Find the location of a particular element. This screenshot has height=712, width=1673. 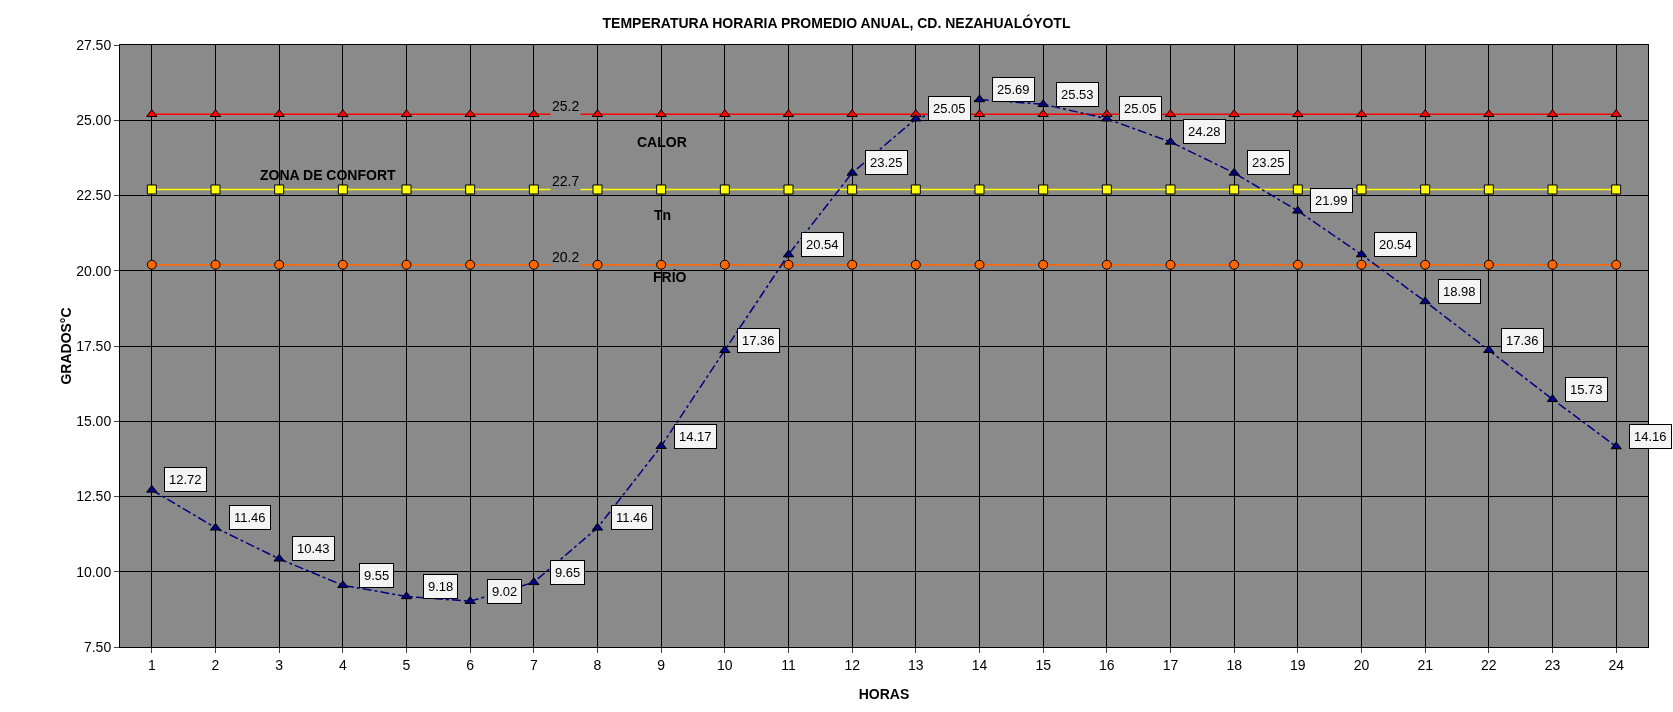

data-label: 24.28 is located at coordinates (1204, 131).